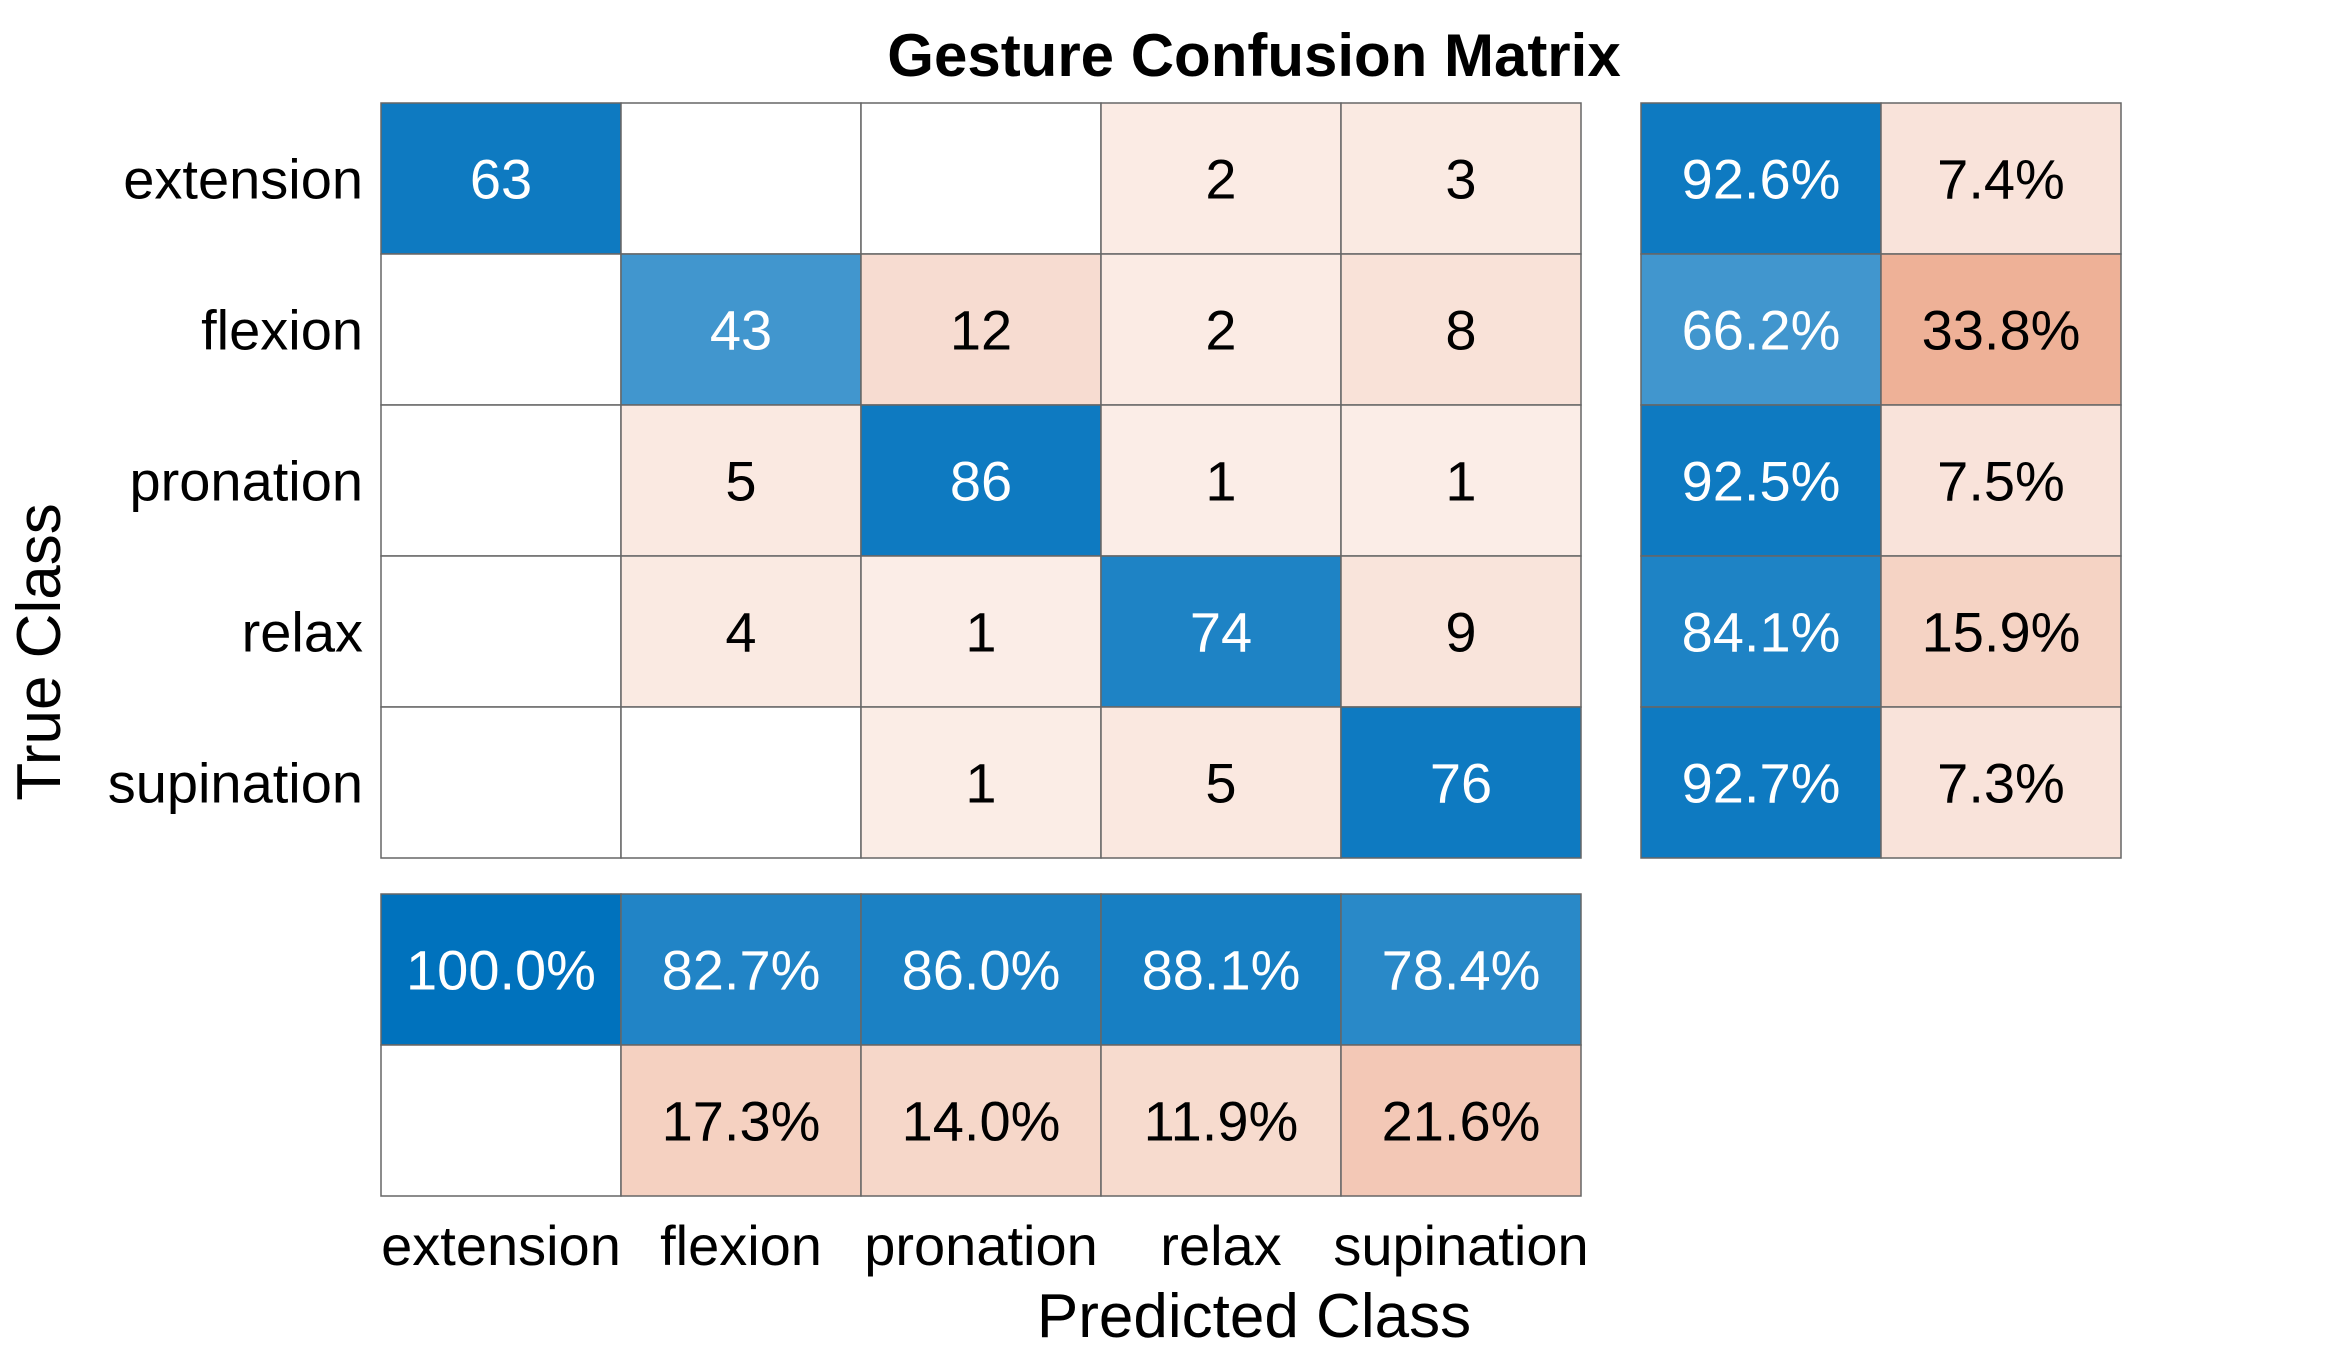 The image size is (2332, 1356). I want to click on matrix-cell-supination-pronation, so click(981, 782).